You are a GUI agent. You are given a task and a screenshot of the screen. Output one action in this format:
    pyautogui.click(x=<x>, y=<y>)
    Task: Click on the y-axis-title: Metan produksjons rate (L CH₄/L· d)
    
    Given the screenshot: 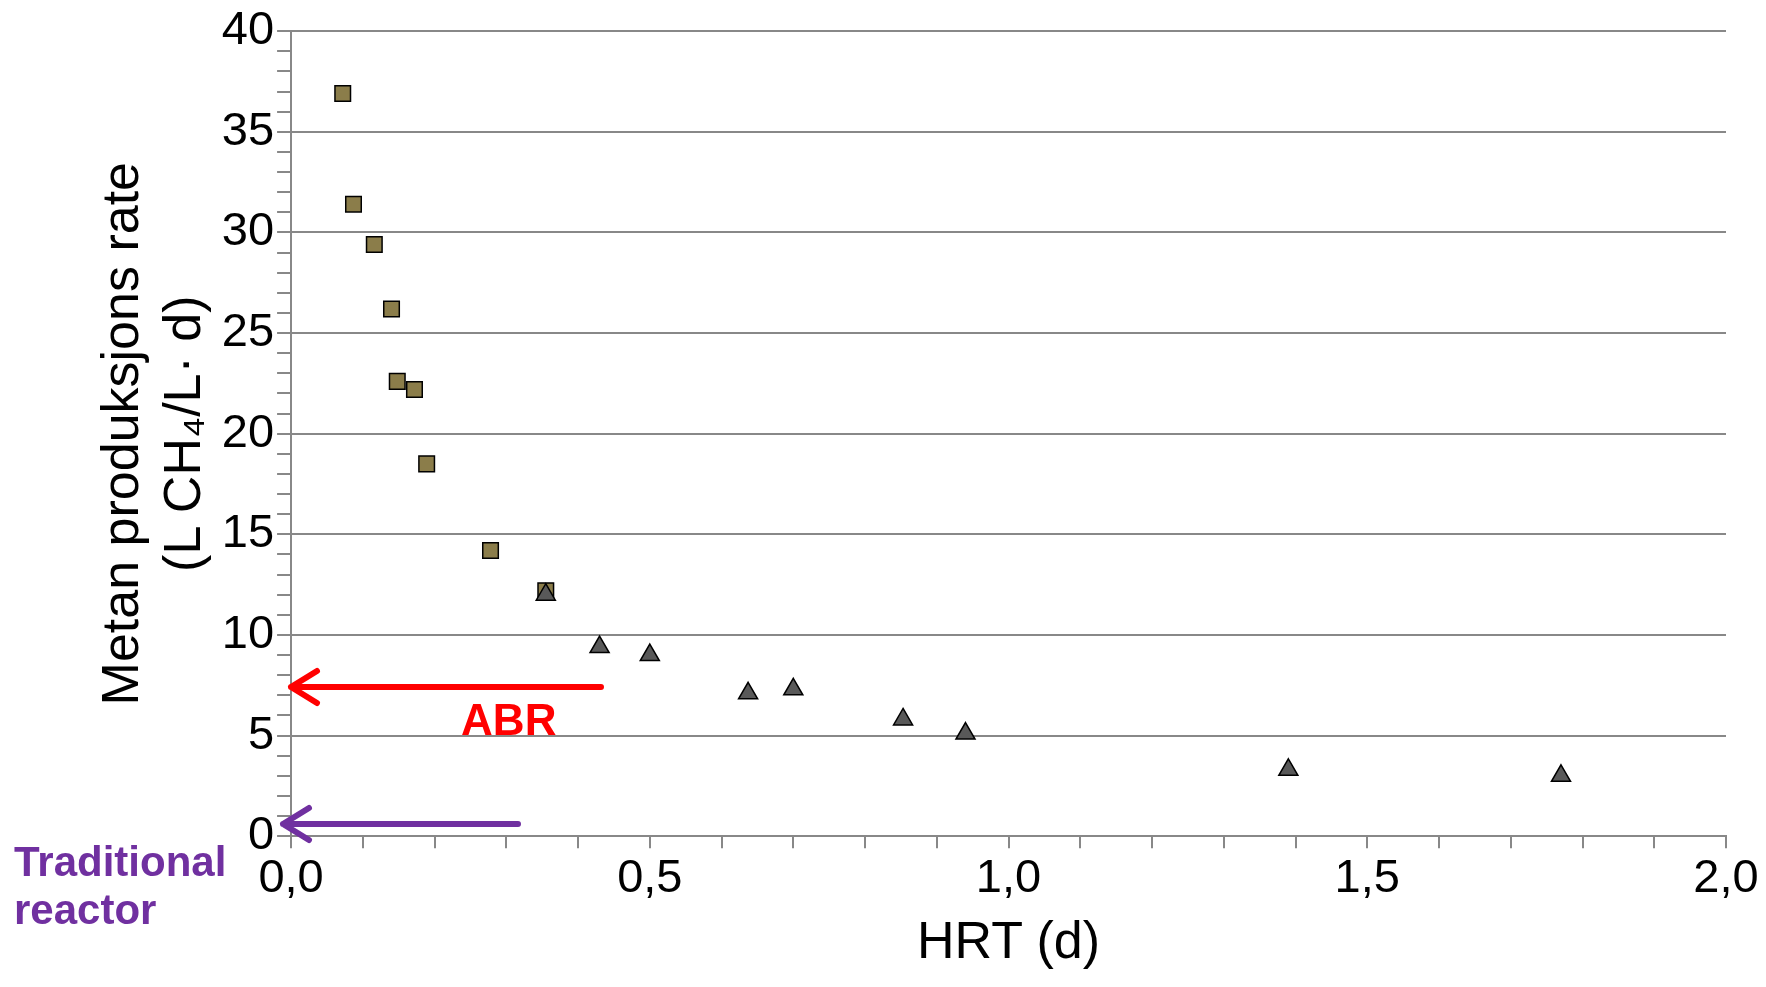 What is the action you would take?
    pyautogui.click(x=150, y=433)
    